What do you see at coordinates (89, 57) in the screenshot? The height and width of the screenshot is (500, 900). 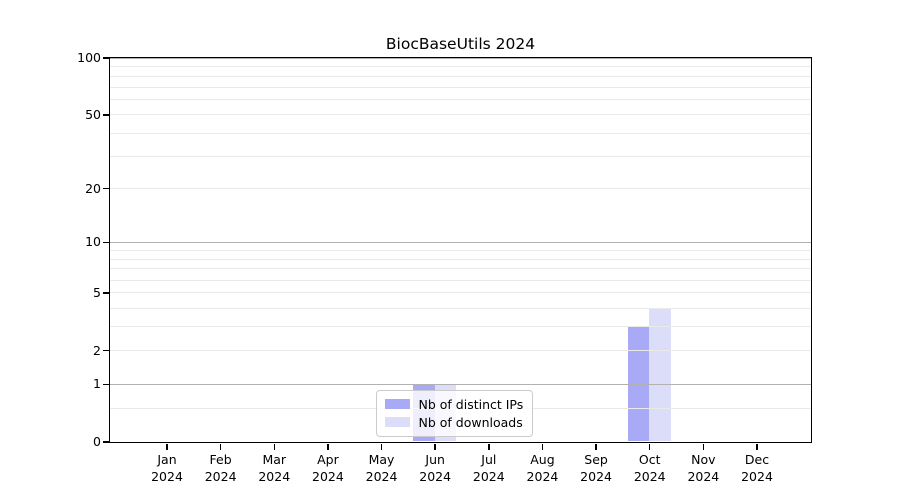 I see `y-tick-label: 100` at bounding box center [89, 57].